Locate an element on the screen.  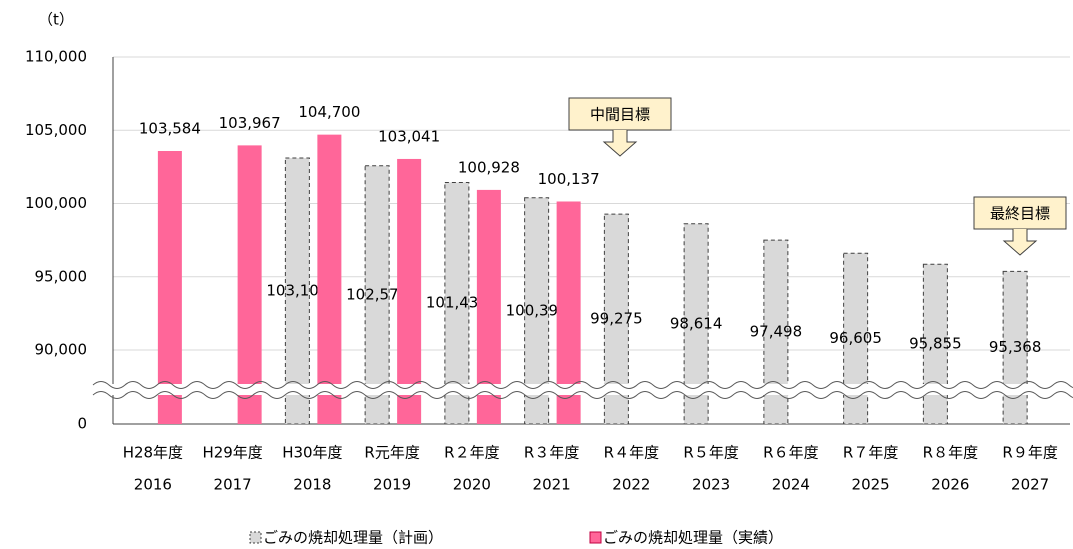
x-tick-year: 2026 is located at coordinates (950, 485).